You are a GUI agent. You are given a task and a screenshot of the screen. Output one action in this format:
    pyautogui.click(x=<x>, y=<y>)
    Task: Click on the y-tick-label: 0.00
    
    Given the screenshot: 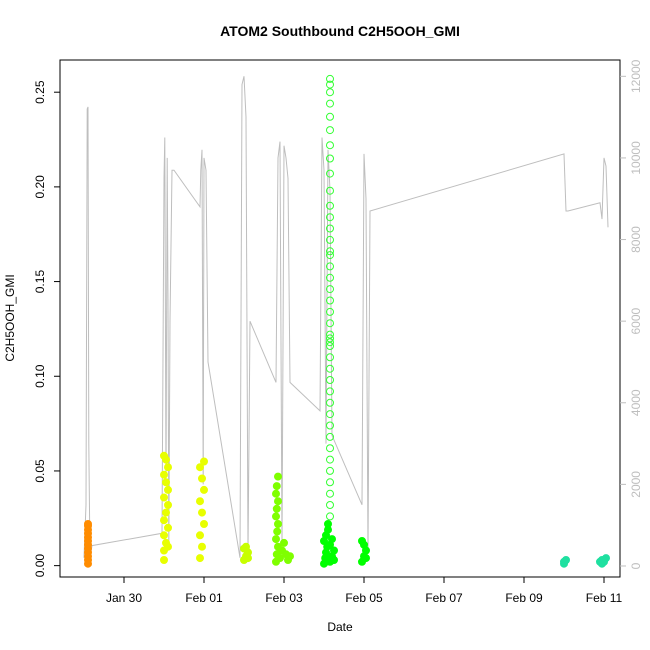 What is the action you would take?
    pyautogui.click(x=40, y=566)
    